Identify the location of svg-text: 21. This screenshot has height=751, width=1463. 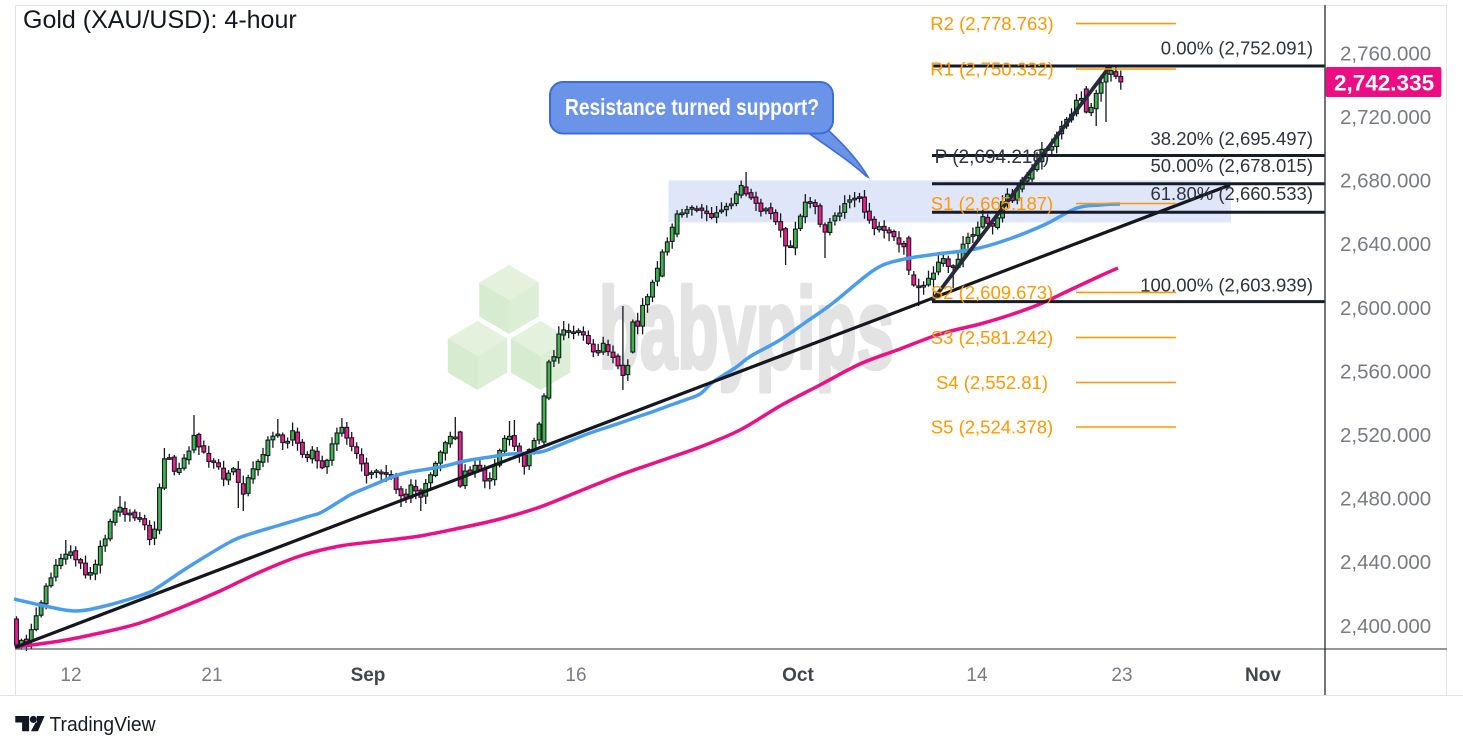
(211, 675).